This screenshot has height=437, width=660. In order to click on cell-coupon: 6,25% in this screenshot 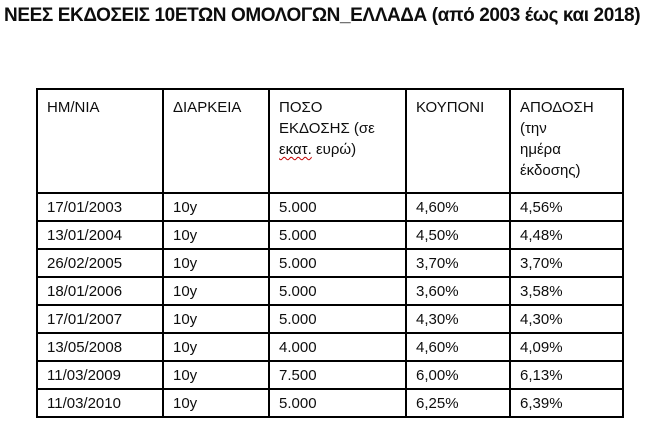, I will do `click(458, 403)`.